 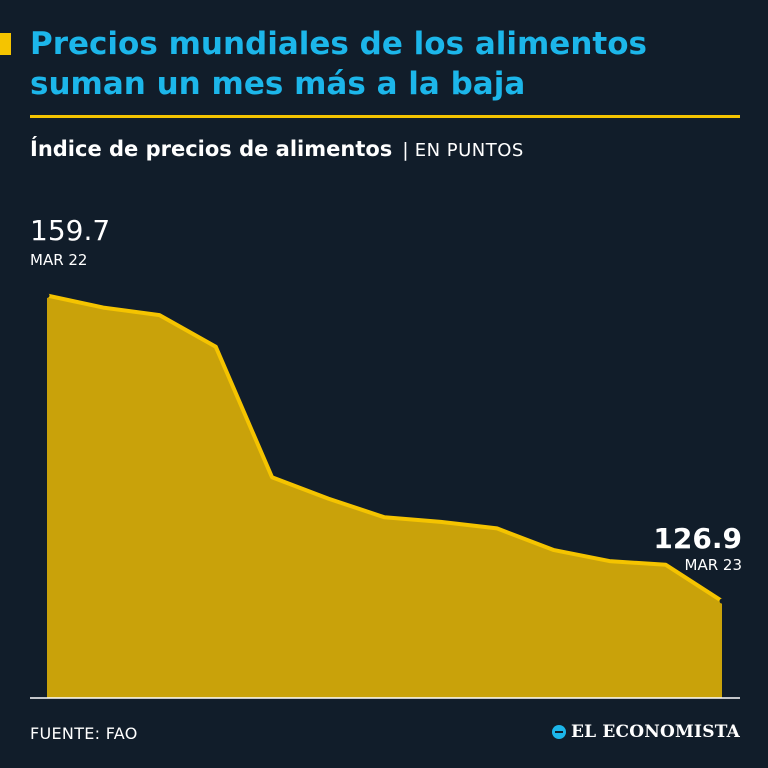 I want to click on accent-bar, so click(x=5, y=44).